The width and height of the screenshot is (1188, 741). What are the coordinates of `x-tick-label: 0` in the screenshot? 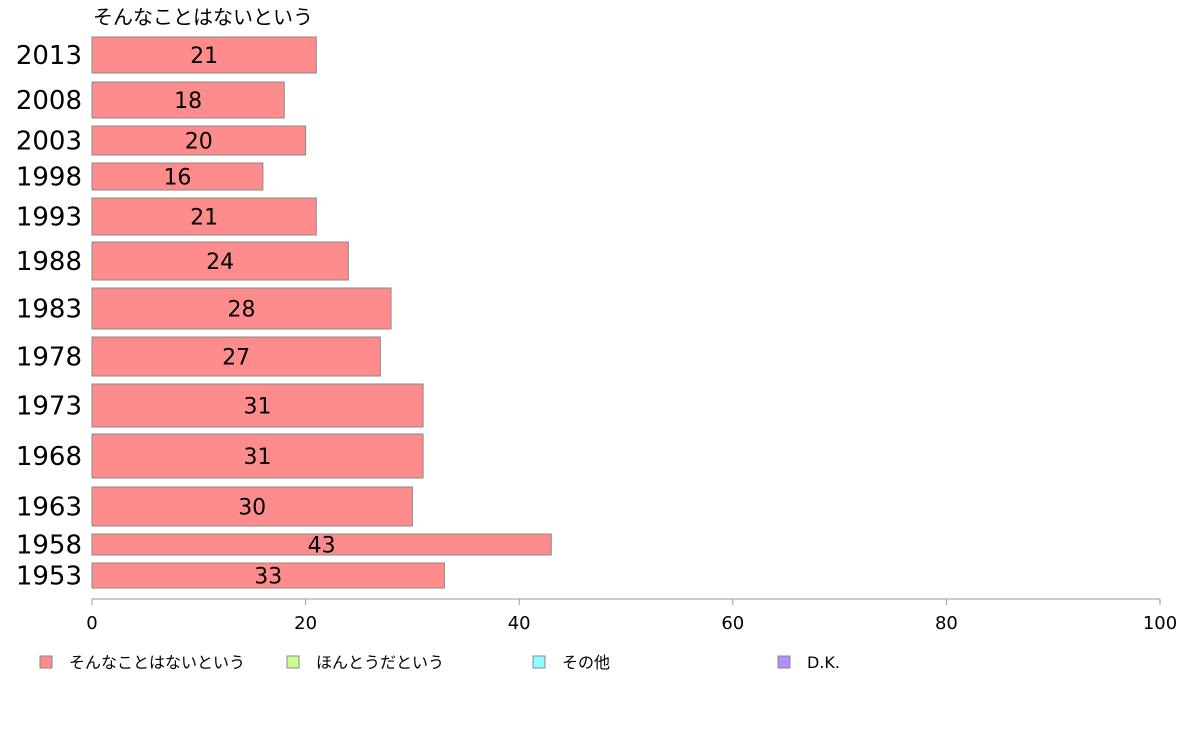 It's located at (91, 623).